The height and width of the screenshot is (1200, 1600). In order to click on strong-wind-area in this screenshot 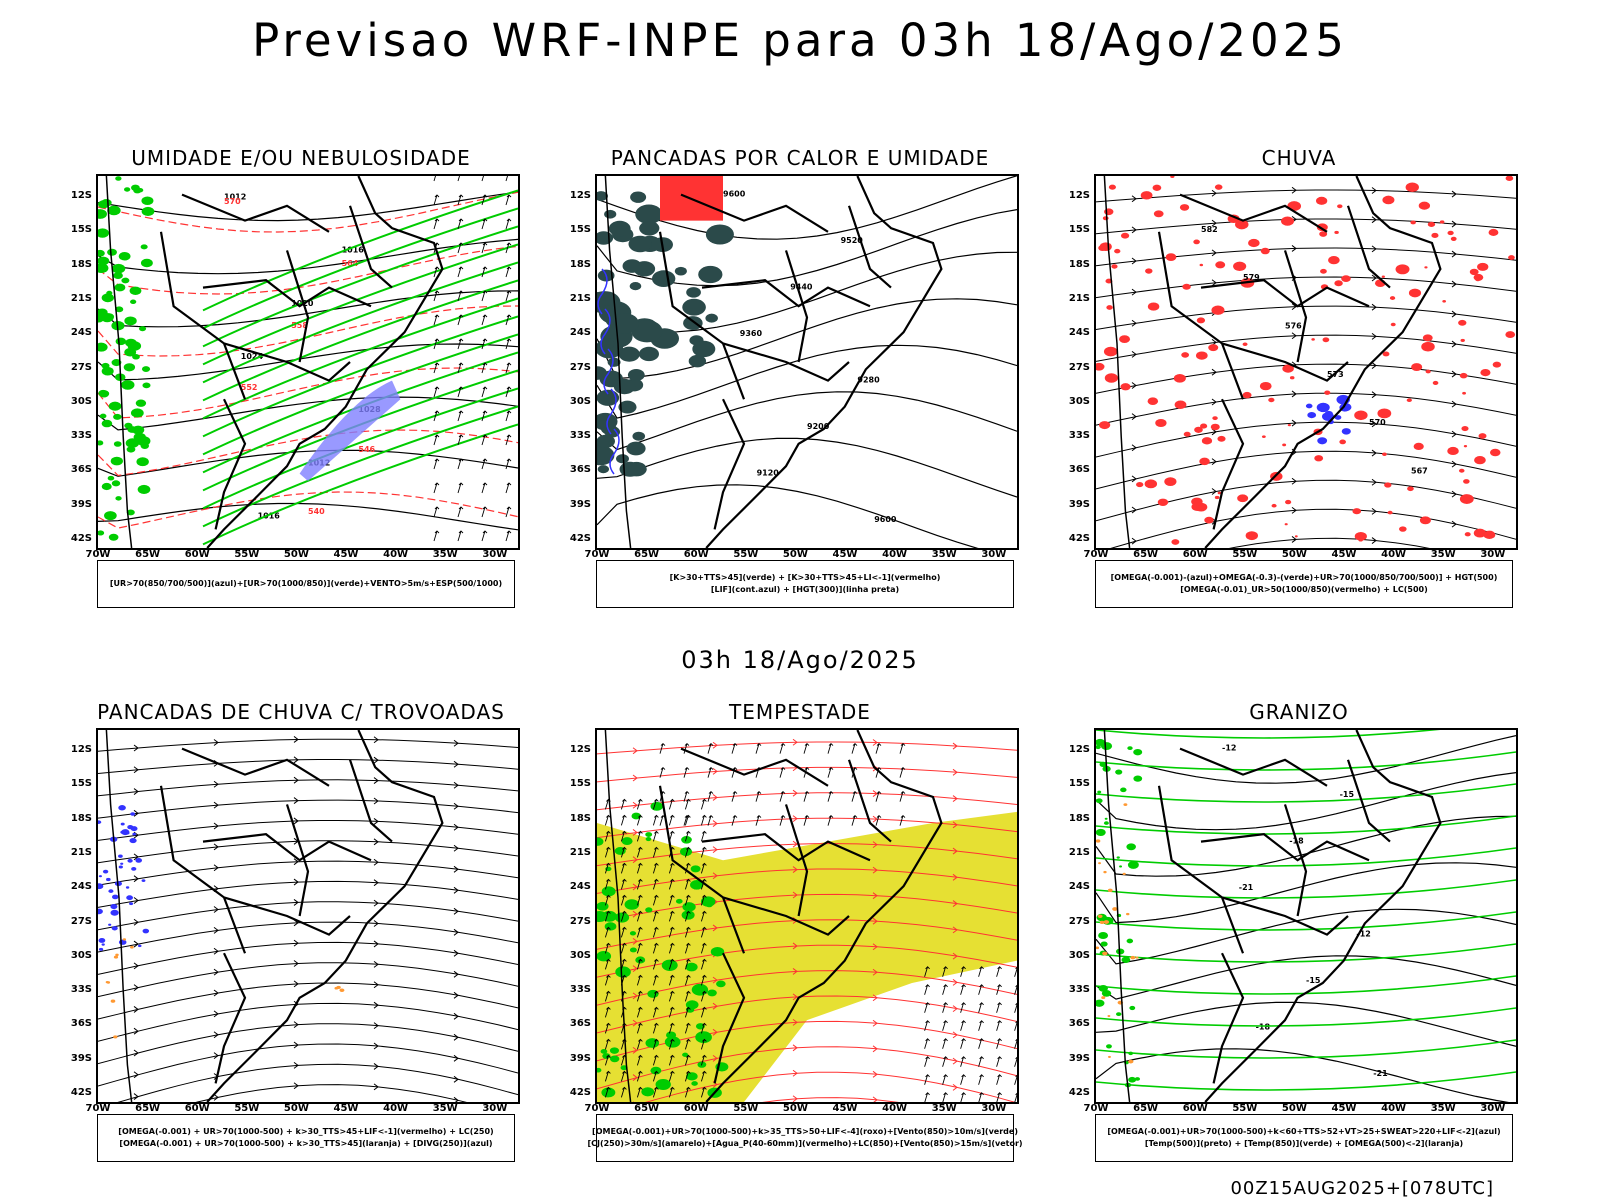, I will do `click(656, 1070)`.